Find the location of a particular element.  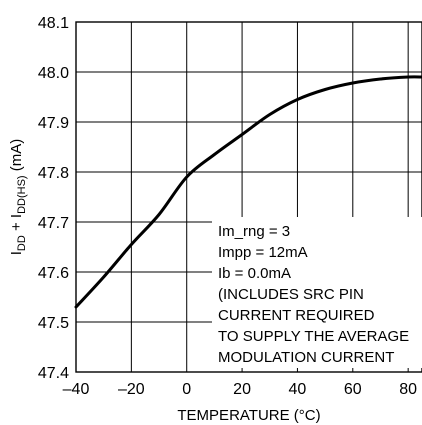

annotation-line-1: Im_rng = 3 is located at coordinates (254, 231).